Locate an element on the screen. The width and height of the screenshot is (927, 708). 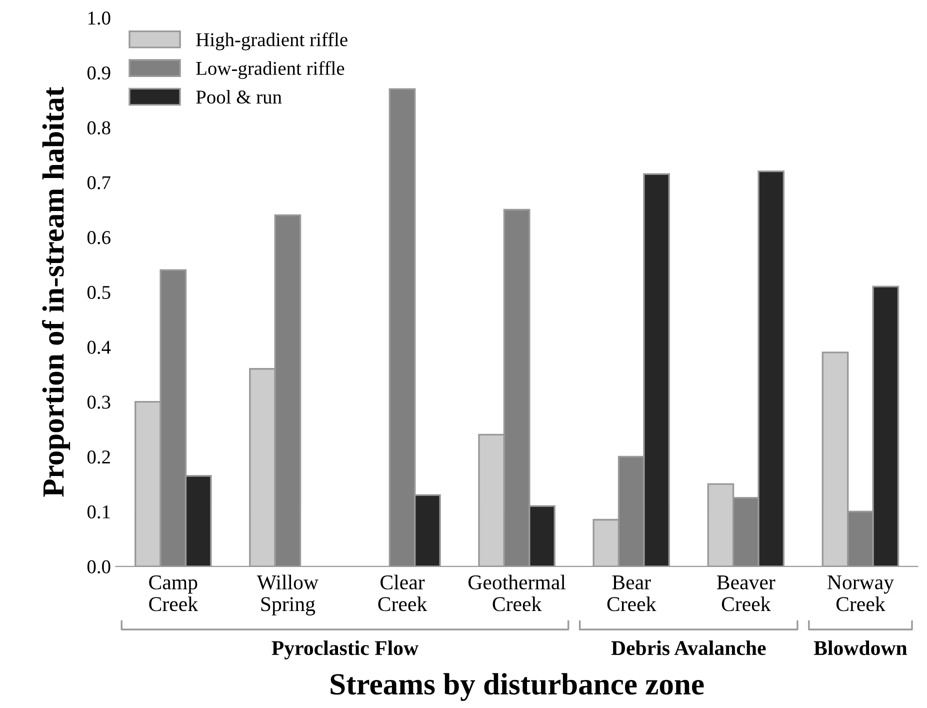
y-tick-label: 0.2 is located at coordinates (98, 457).